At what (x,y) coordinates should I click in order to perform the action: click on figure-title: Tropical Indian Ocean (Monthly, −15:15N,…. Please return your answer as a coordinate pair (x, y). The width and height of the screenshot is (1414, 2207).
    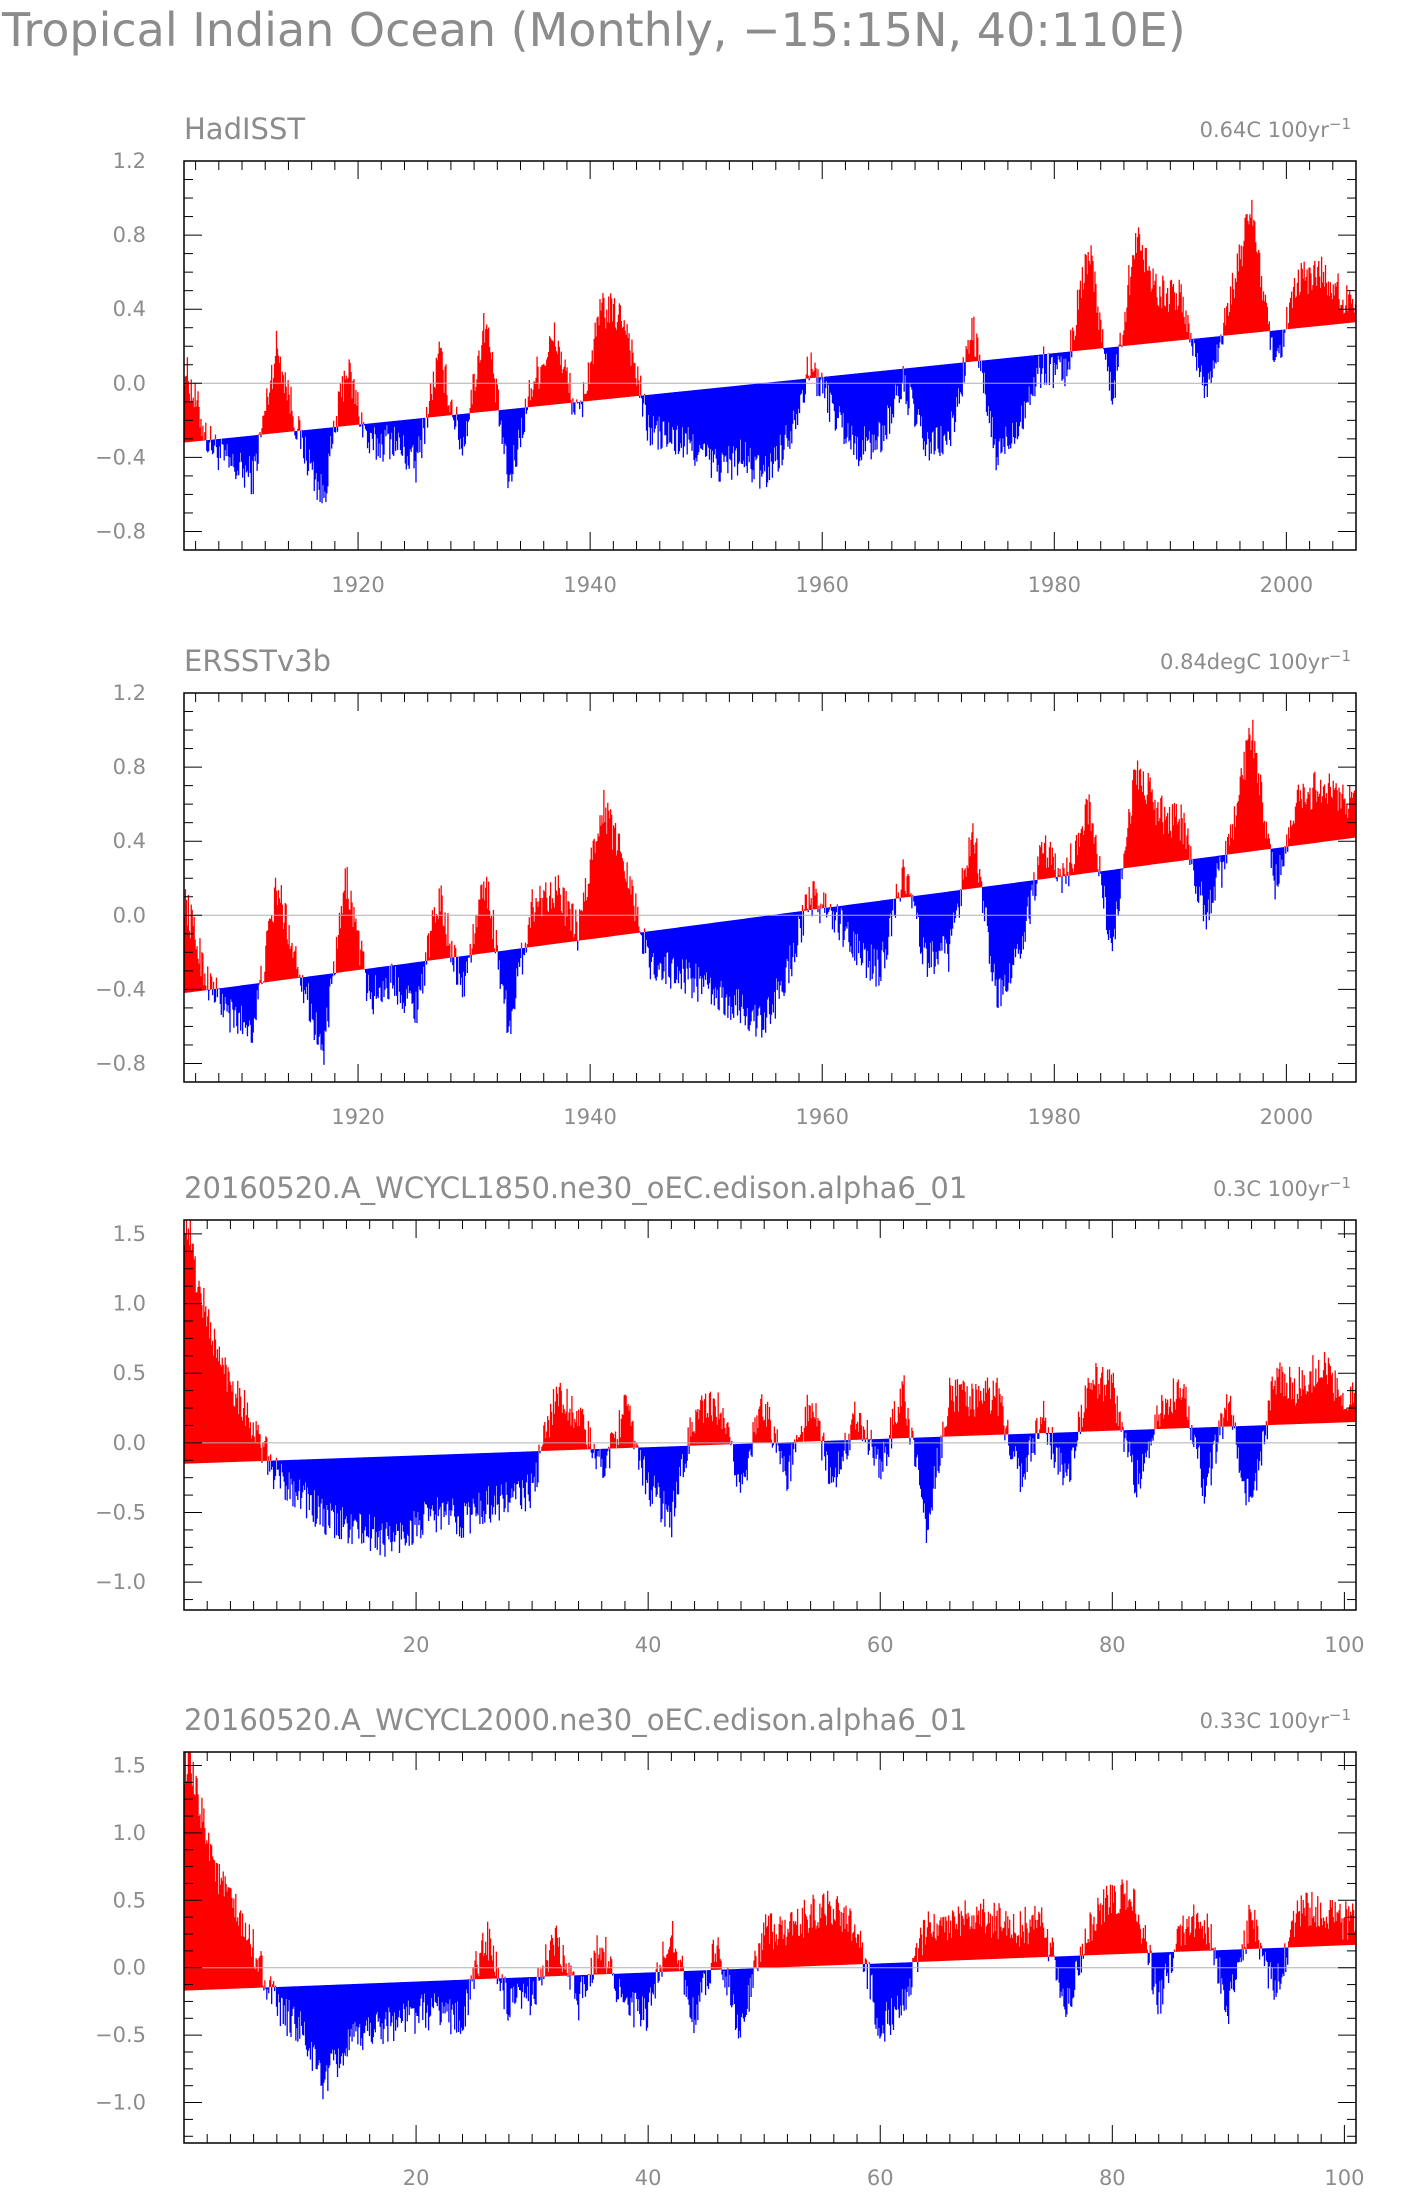
    Looking at the image, I should click on (593, 30).